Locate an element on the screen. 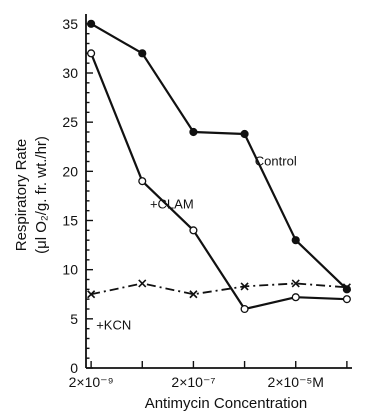 The height and width of the screenshot is (417, 376). y-tick-label: 20 is located at coordinates (70, 171).